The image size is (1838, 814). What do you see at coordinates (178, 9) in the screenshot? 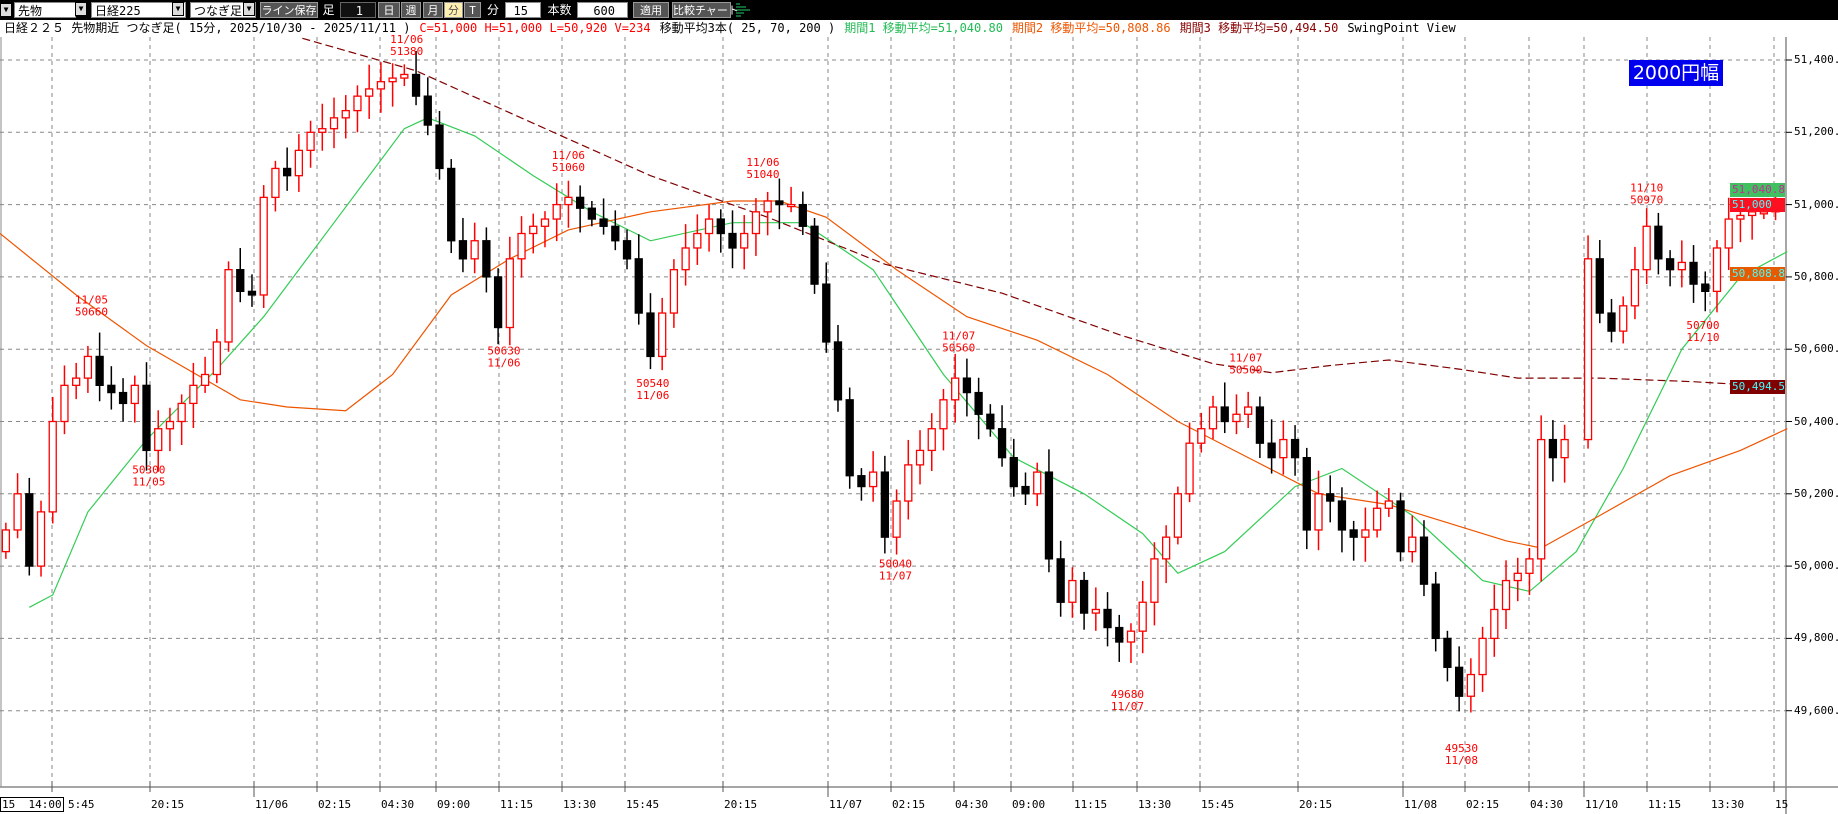
I see `symbol-dropdown-icon: ▼` at bounding box center [178, 9].